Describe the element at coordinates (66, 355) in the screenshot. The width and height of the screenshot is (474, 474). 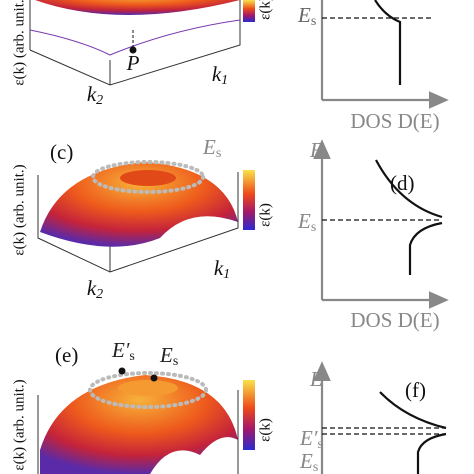
I see `panel-label: (e)` at that location.